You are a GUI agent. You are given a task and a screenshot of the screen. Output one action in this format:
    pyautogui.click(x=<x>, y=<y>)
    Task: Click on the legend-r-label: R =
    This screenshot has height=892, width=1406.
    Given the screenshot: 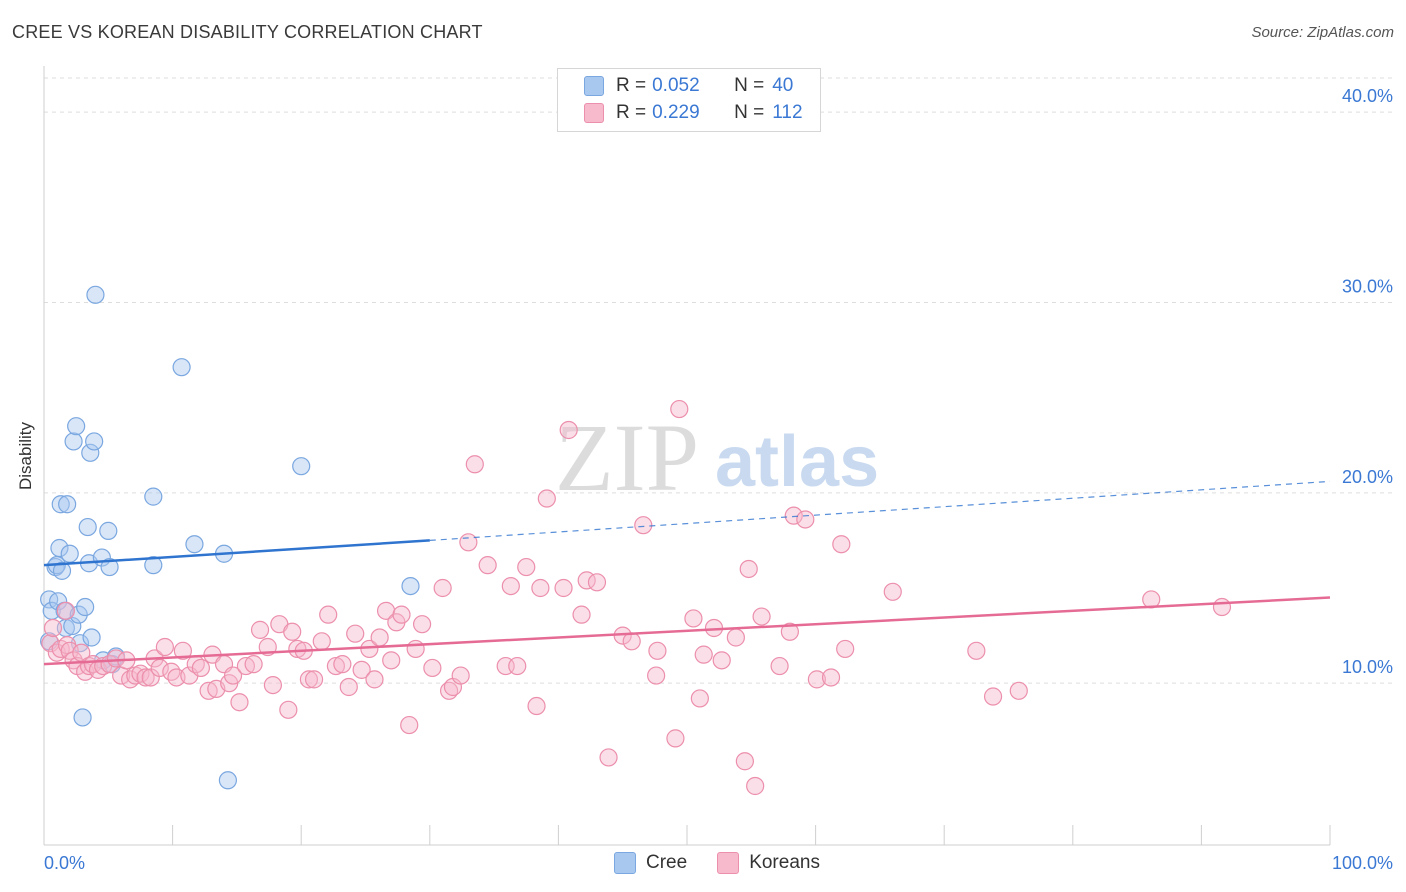 What is the action you would take?
    pyautogui.click(x=631, y=112)
    